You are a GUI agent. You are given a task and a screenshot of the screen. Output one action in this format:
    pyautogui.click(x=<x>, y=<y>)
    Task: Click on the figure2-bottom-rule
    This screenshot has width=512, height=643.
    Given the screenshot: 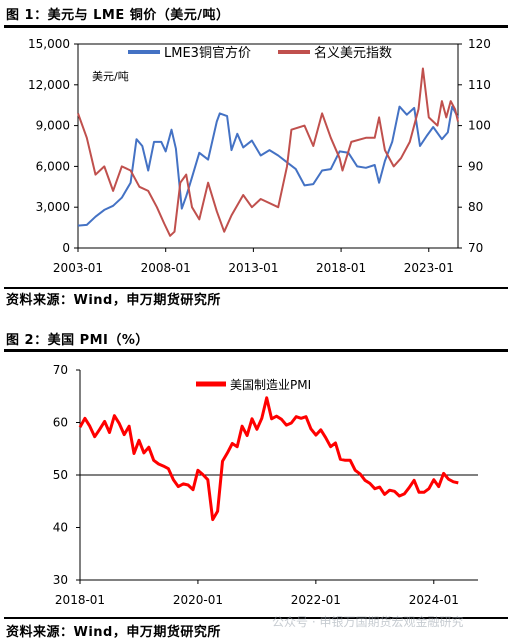 What is the action you would take?
    pyautogui.click(x=256, y=618)
    